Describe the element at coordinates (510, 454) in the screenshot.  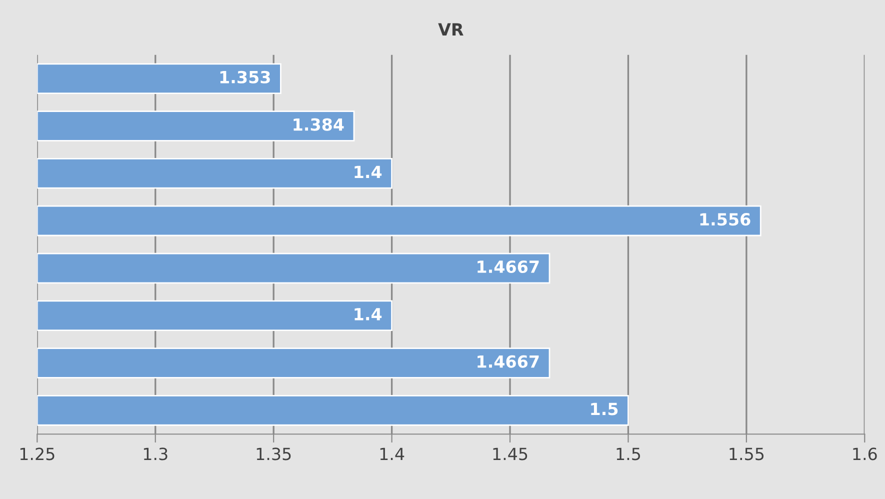
I see `x-tick-label: 1.45` at that location.